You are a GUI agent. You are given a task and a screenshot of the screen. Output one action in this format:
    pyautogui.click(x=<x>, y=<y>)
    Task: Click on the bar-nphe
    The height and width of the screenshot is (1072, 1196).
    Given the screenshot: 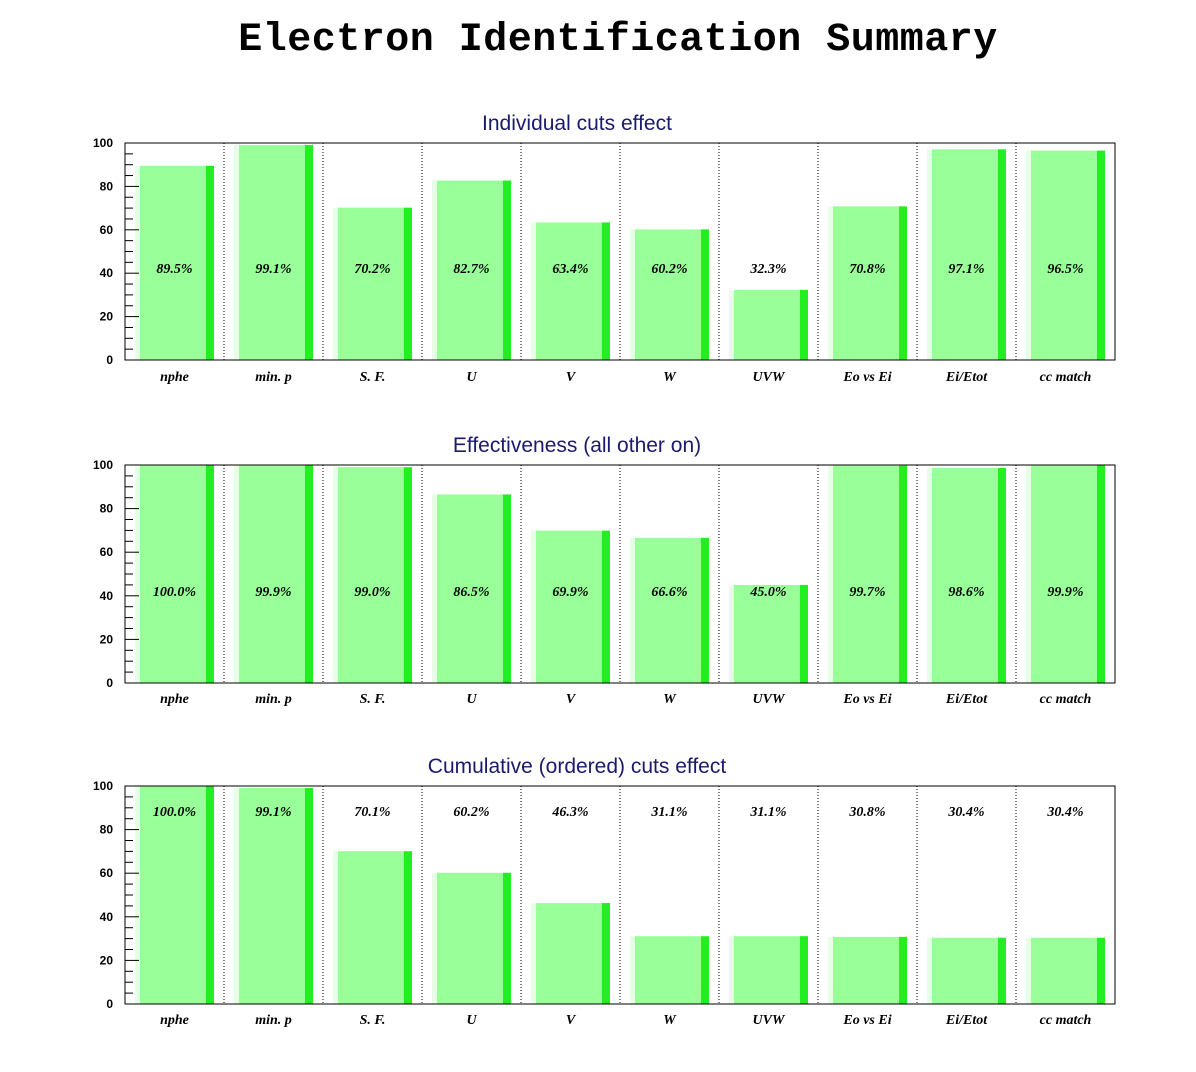 What is the action you would take?
    pyautogui.click(x=173, y=574)
    